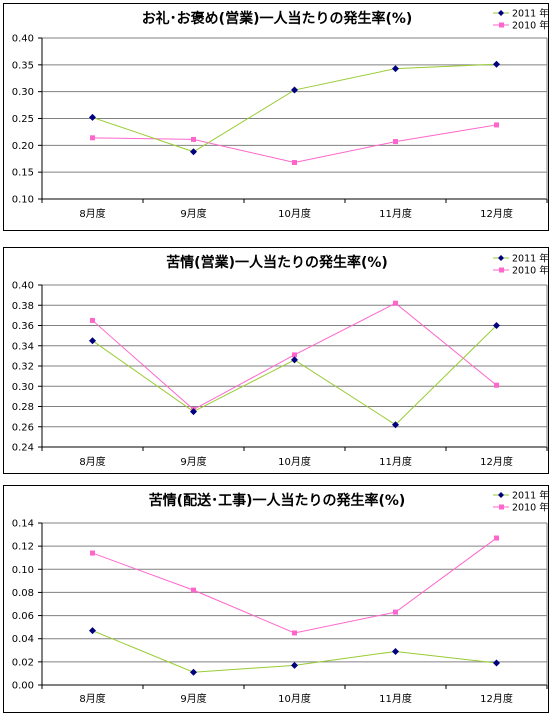  I want to click on y-tick-label: 0.35, so click(23, 65).